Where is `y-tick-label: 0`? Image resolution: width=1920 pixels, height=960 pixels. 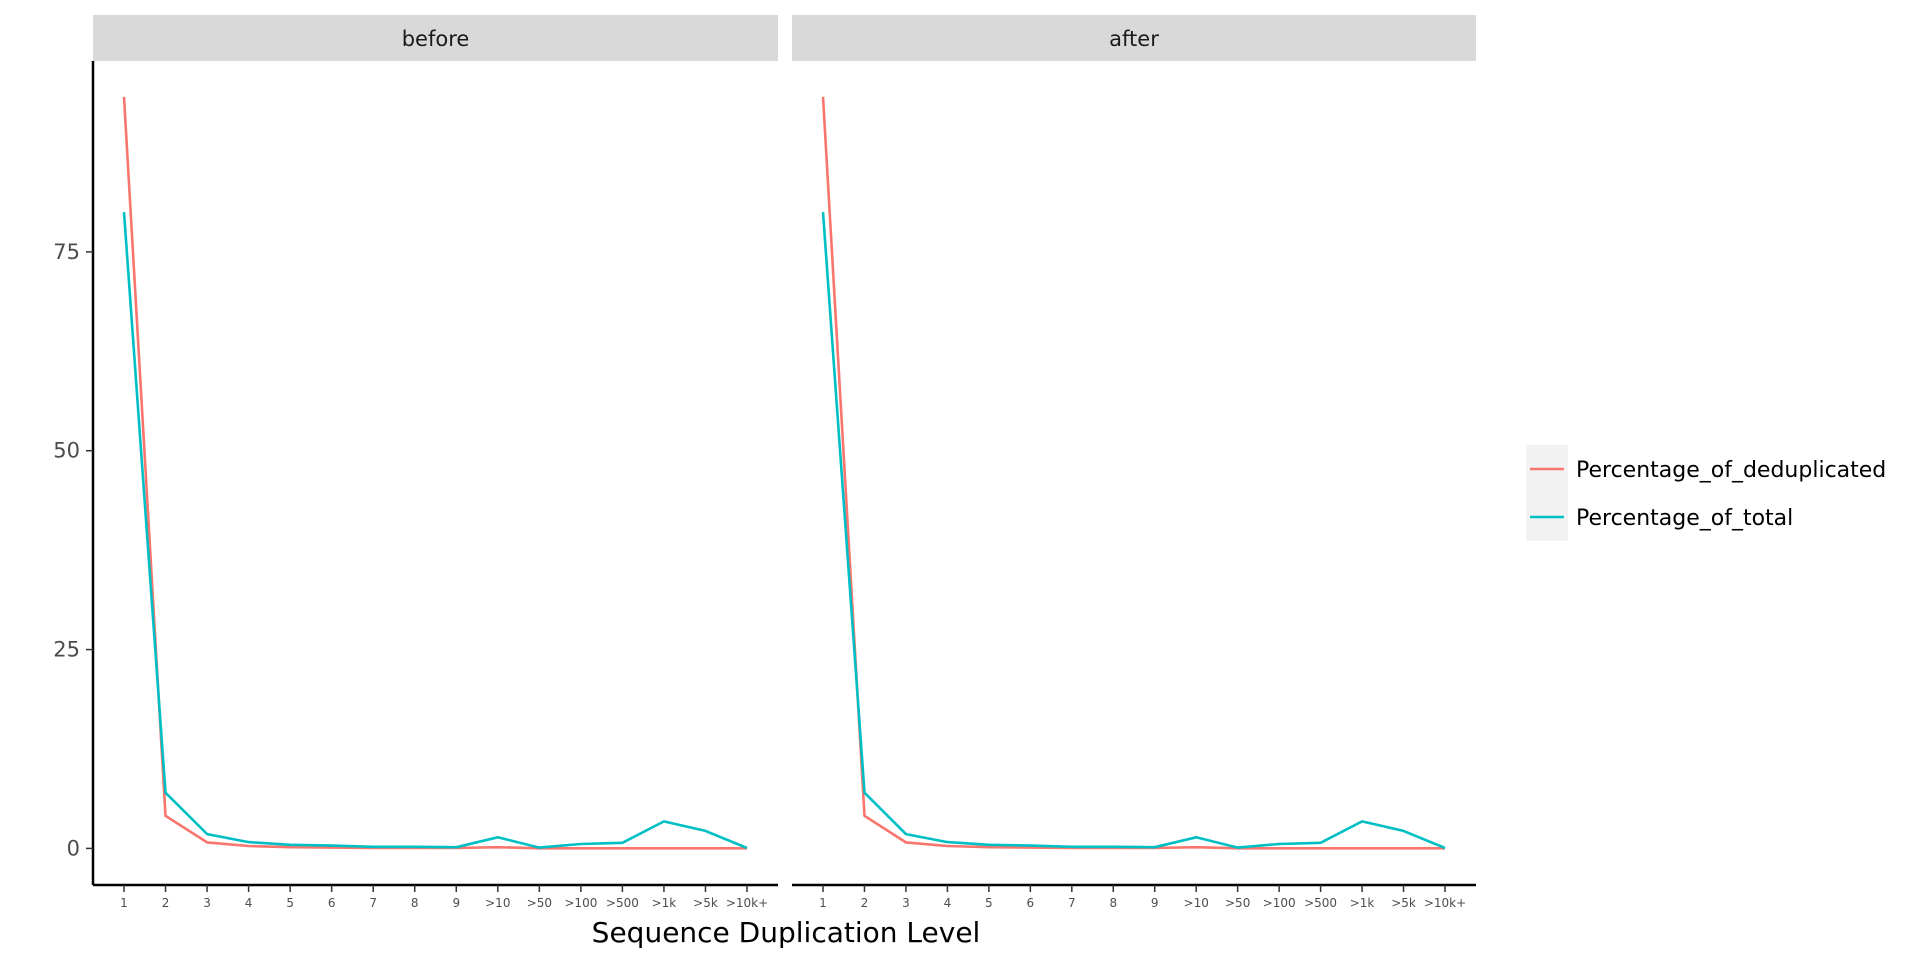 y-tick-label: 0 is located at coordinates (73, 848).